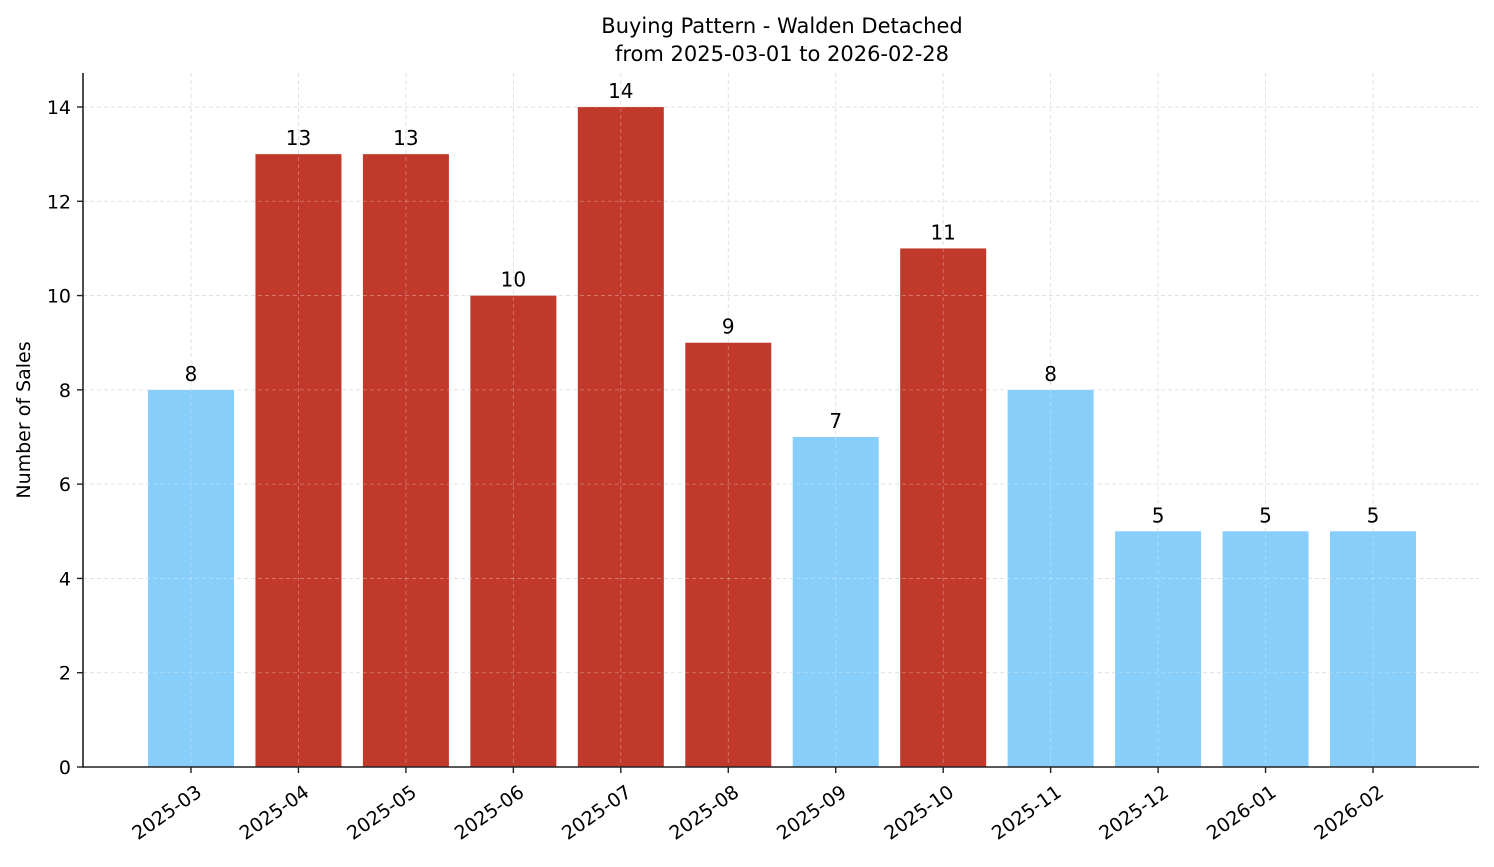  Describe the element at coordinates (835, 421) in the screenshot. I see `data-label: 7` at that location.